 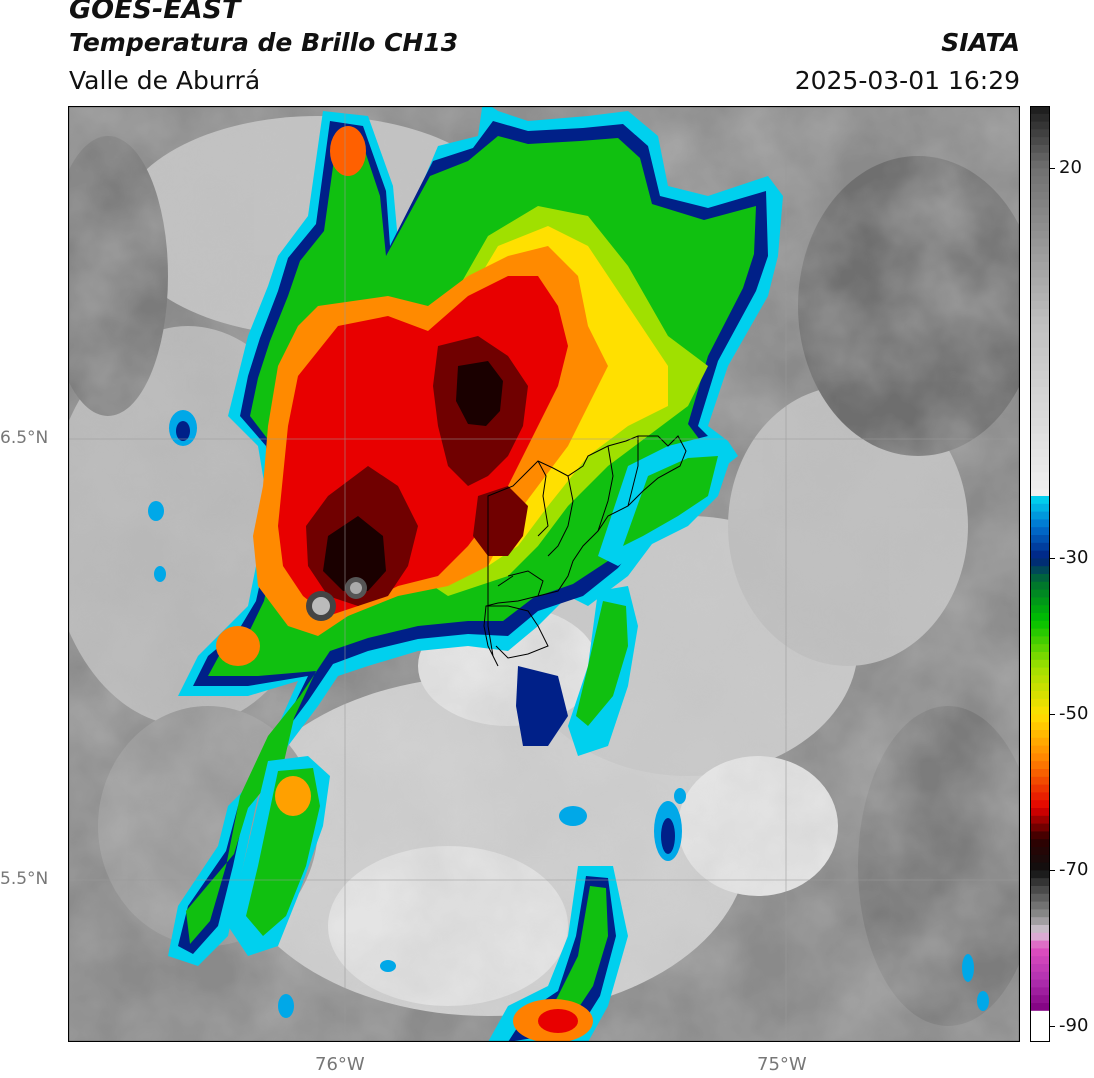 I want to click on lat-label-6-5: 6.5°N, so click(x=24, y=438).